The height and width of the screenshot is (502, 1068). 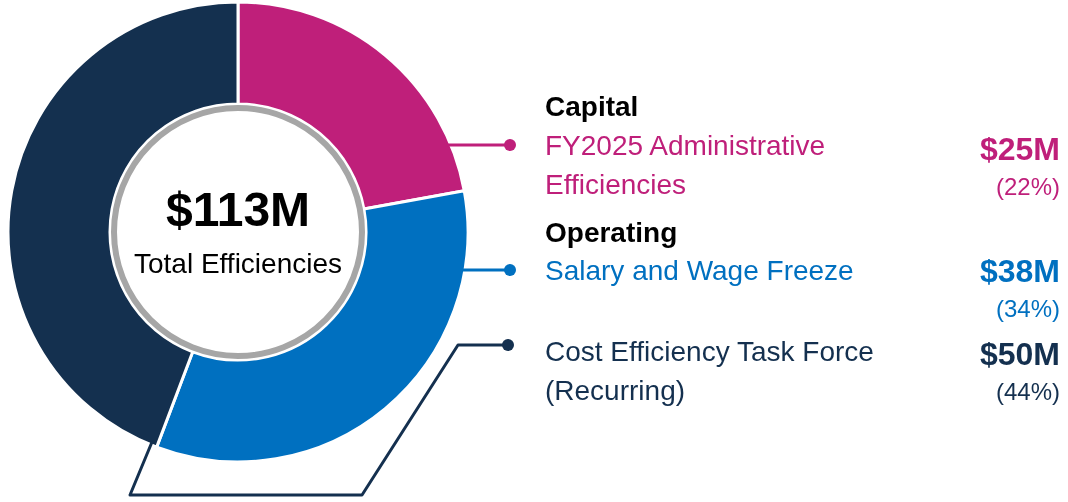 I want to click on text: Total Efficiencies, so click(x=238, y=263).